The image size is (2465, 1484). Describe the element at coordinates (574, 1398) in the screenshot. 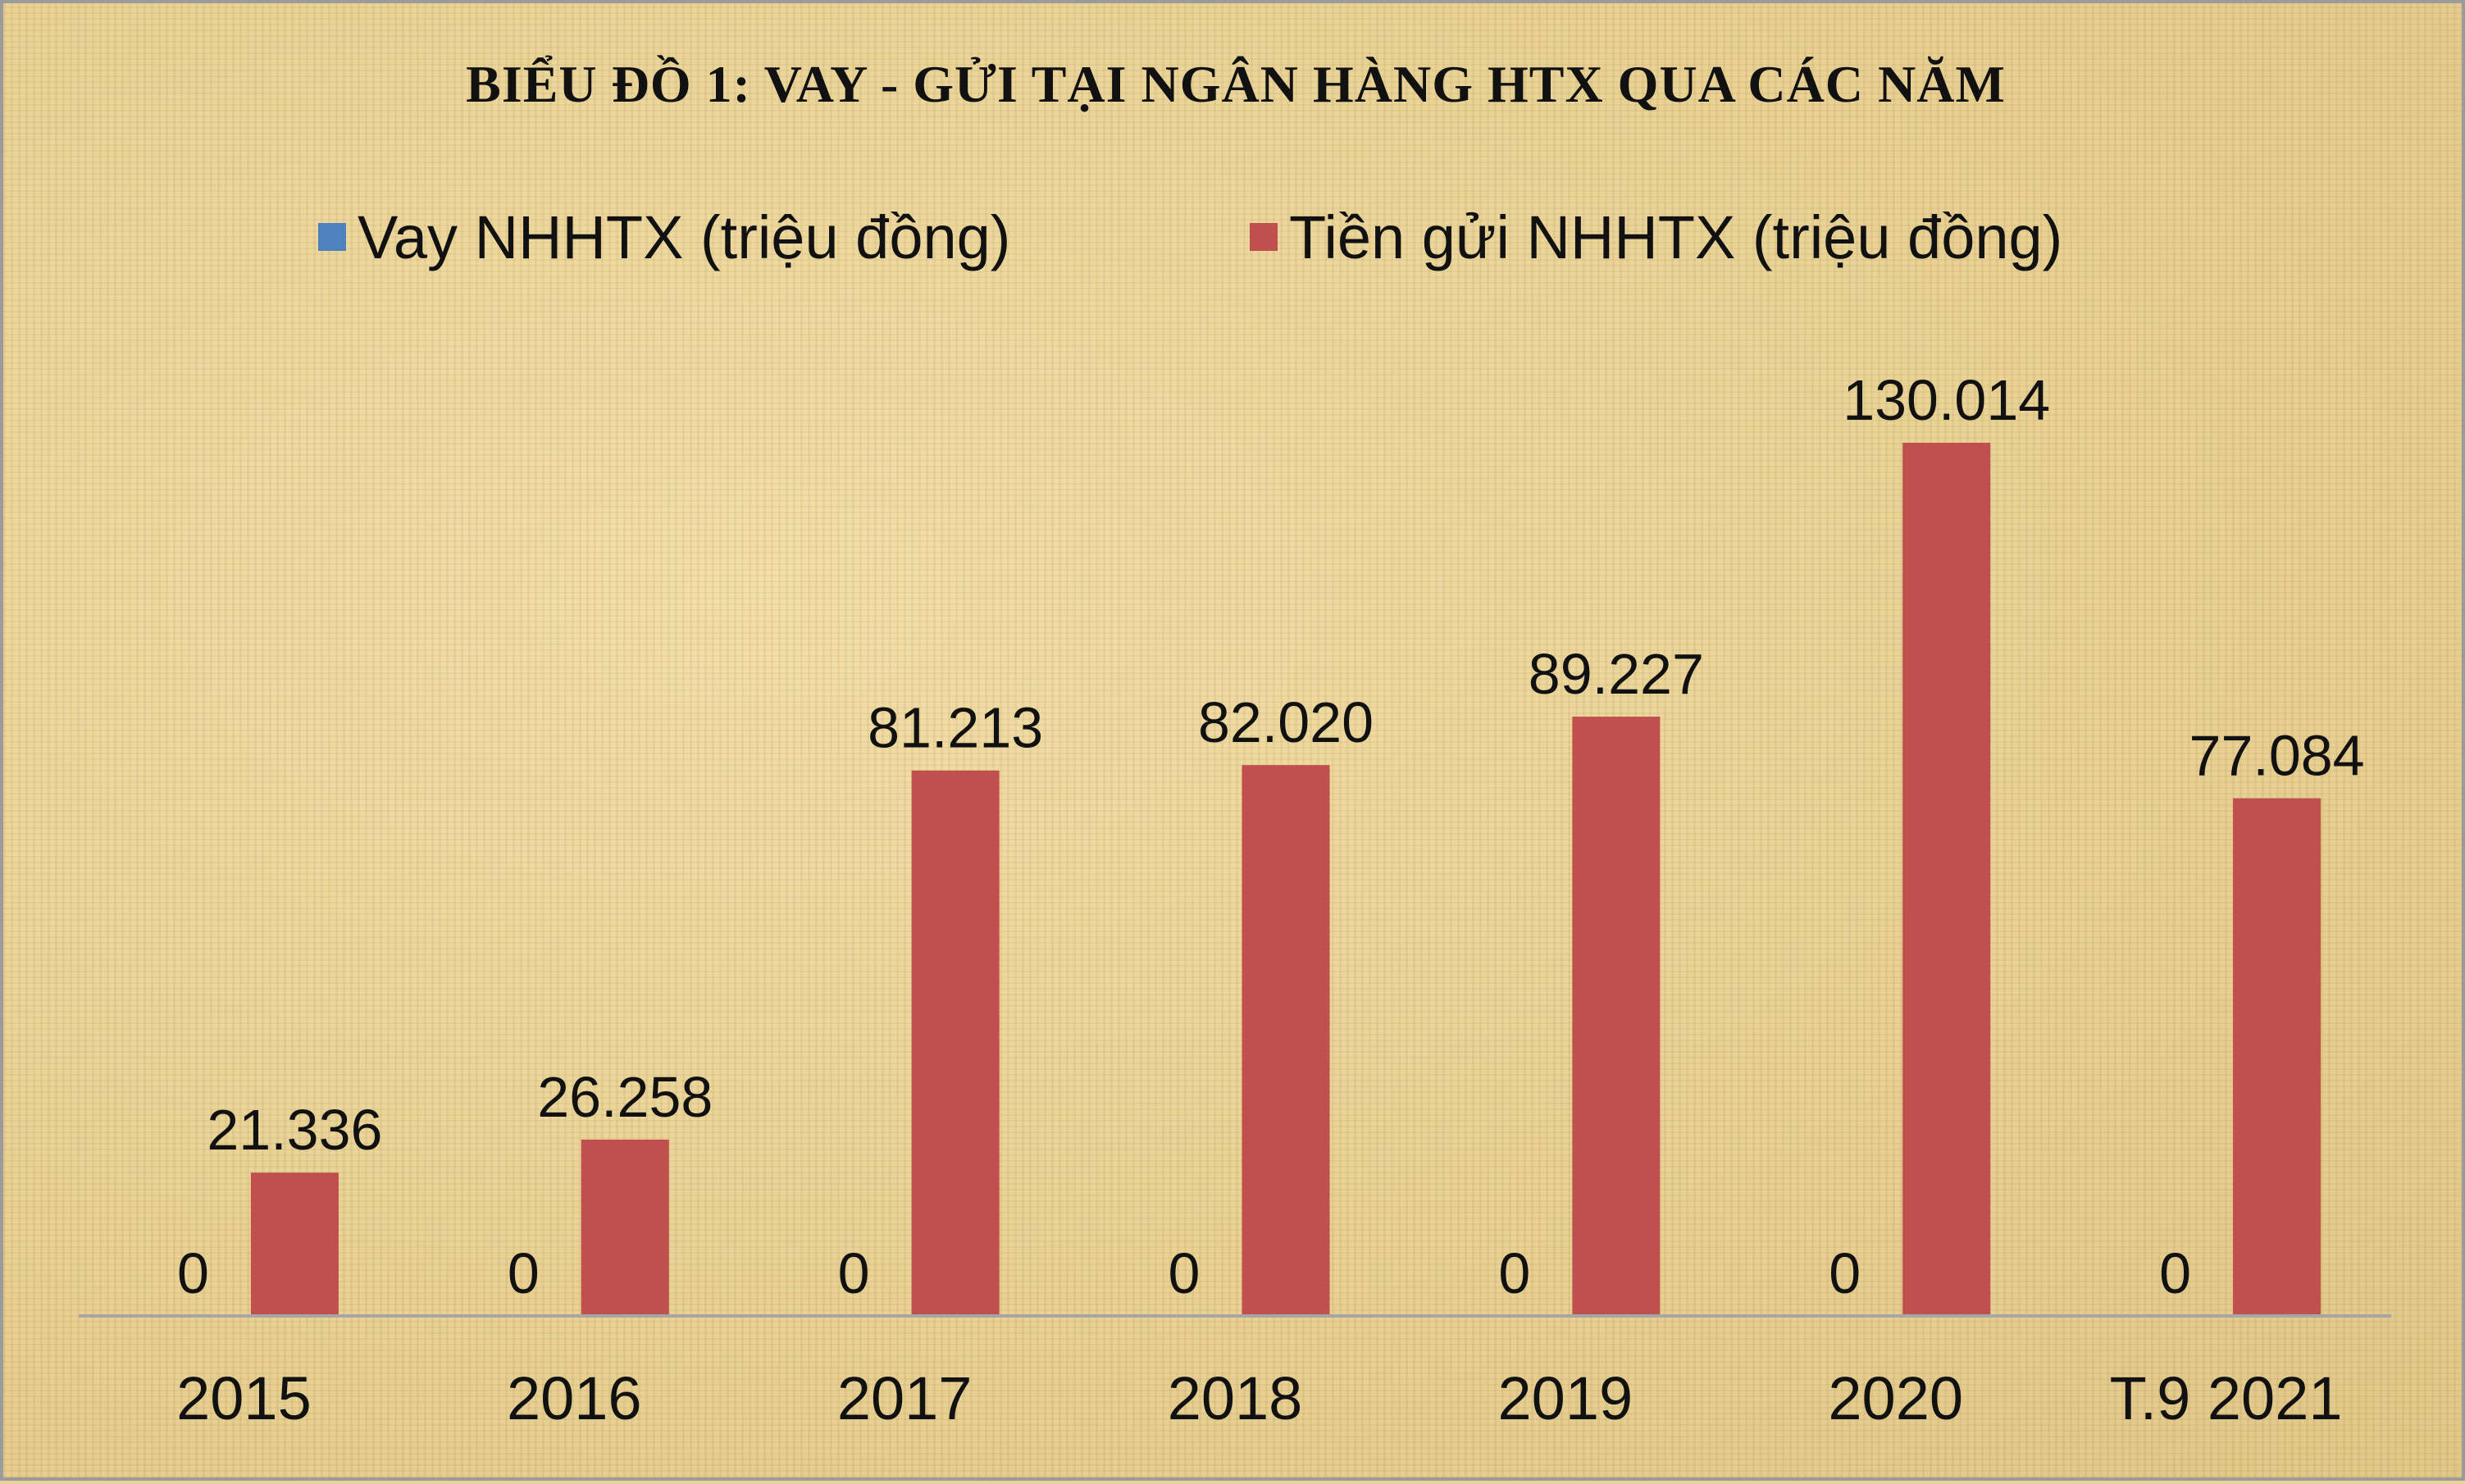

I see `x-tick-label-1: 2016` at that location.